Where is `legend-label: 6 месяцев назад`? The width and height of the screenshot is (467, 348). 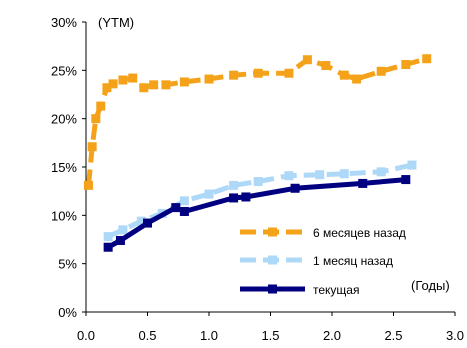
legend-label: 6 месяцев назад is located at coordinates (359, 233).